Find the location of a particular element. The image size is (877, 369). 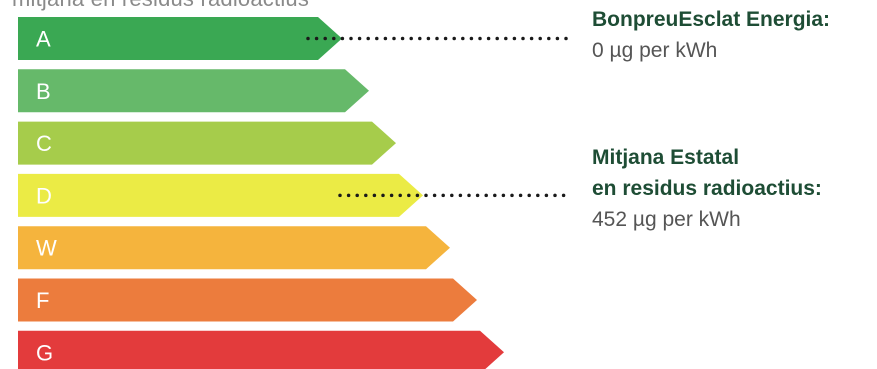

rating-bar-d is located at coordinates (220, 195).